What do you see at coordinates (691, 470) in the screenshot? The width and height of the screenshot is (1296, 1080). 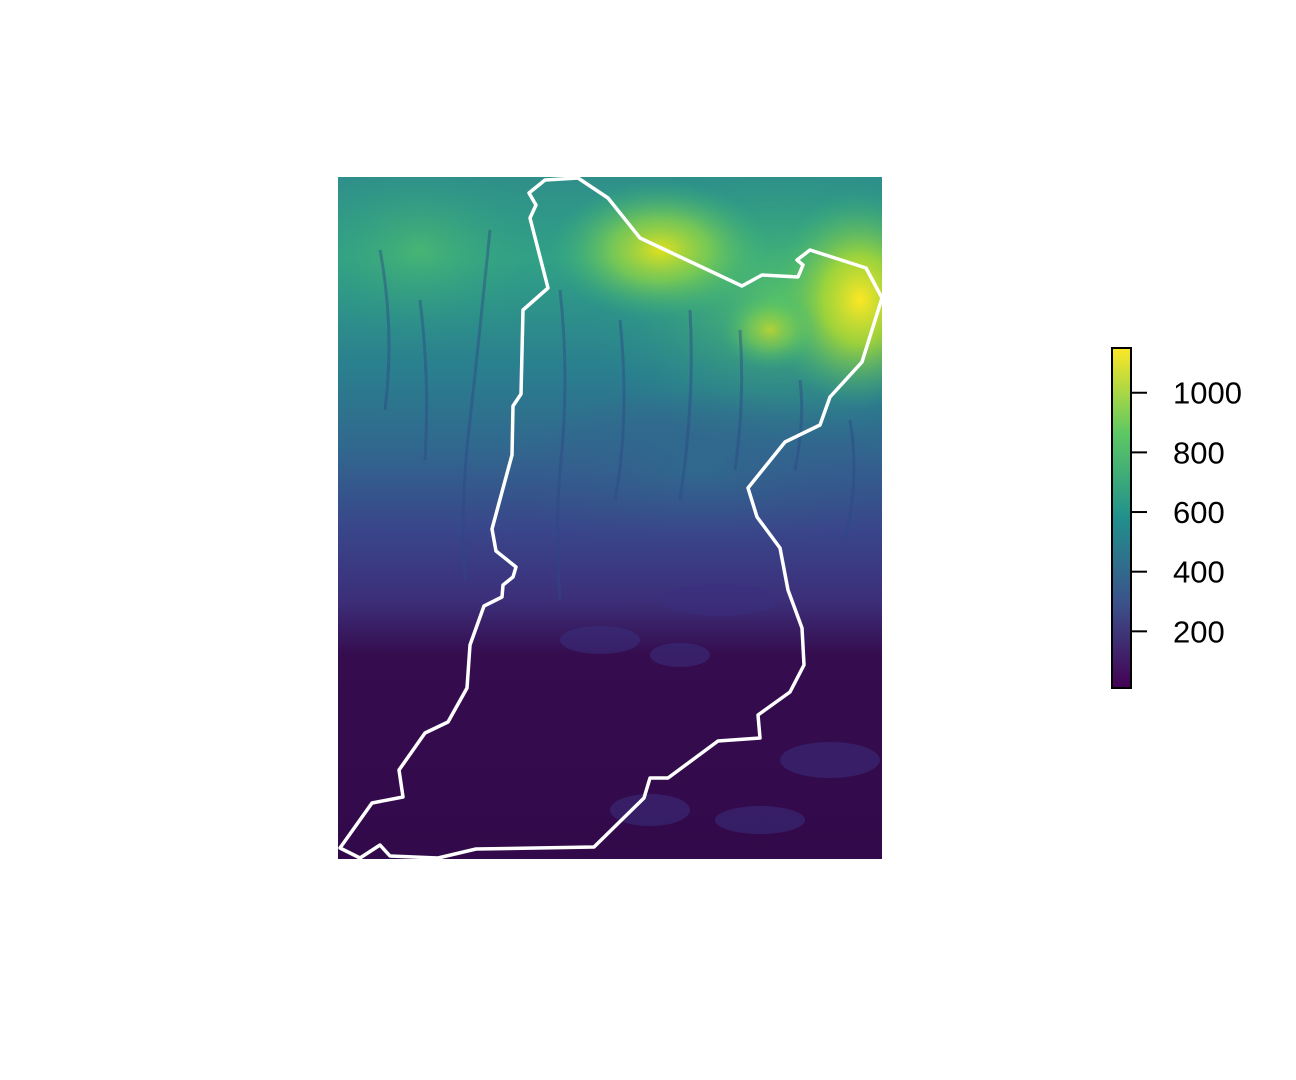 I see `raster-midland` at bounding box center [691, 470].